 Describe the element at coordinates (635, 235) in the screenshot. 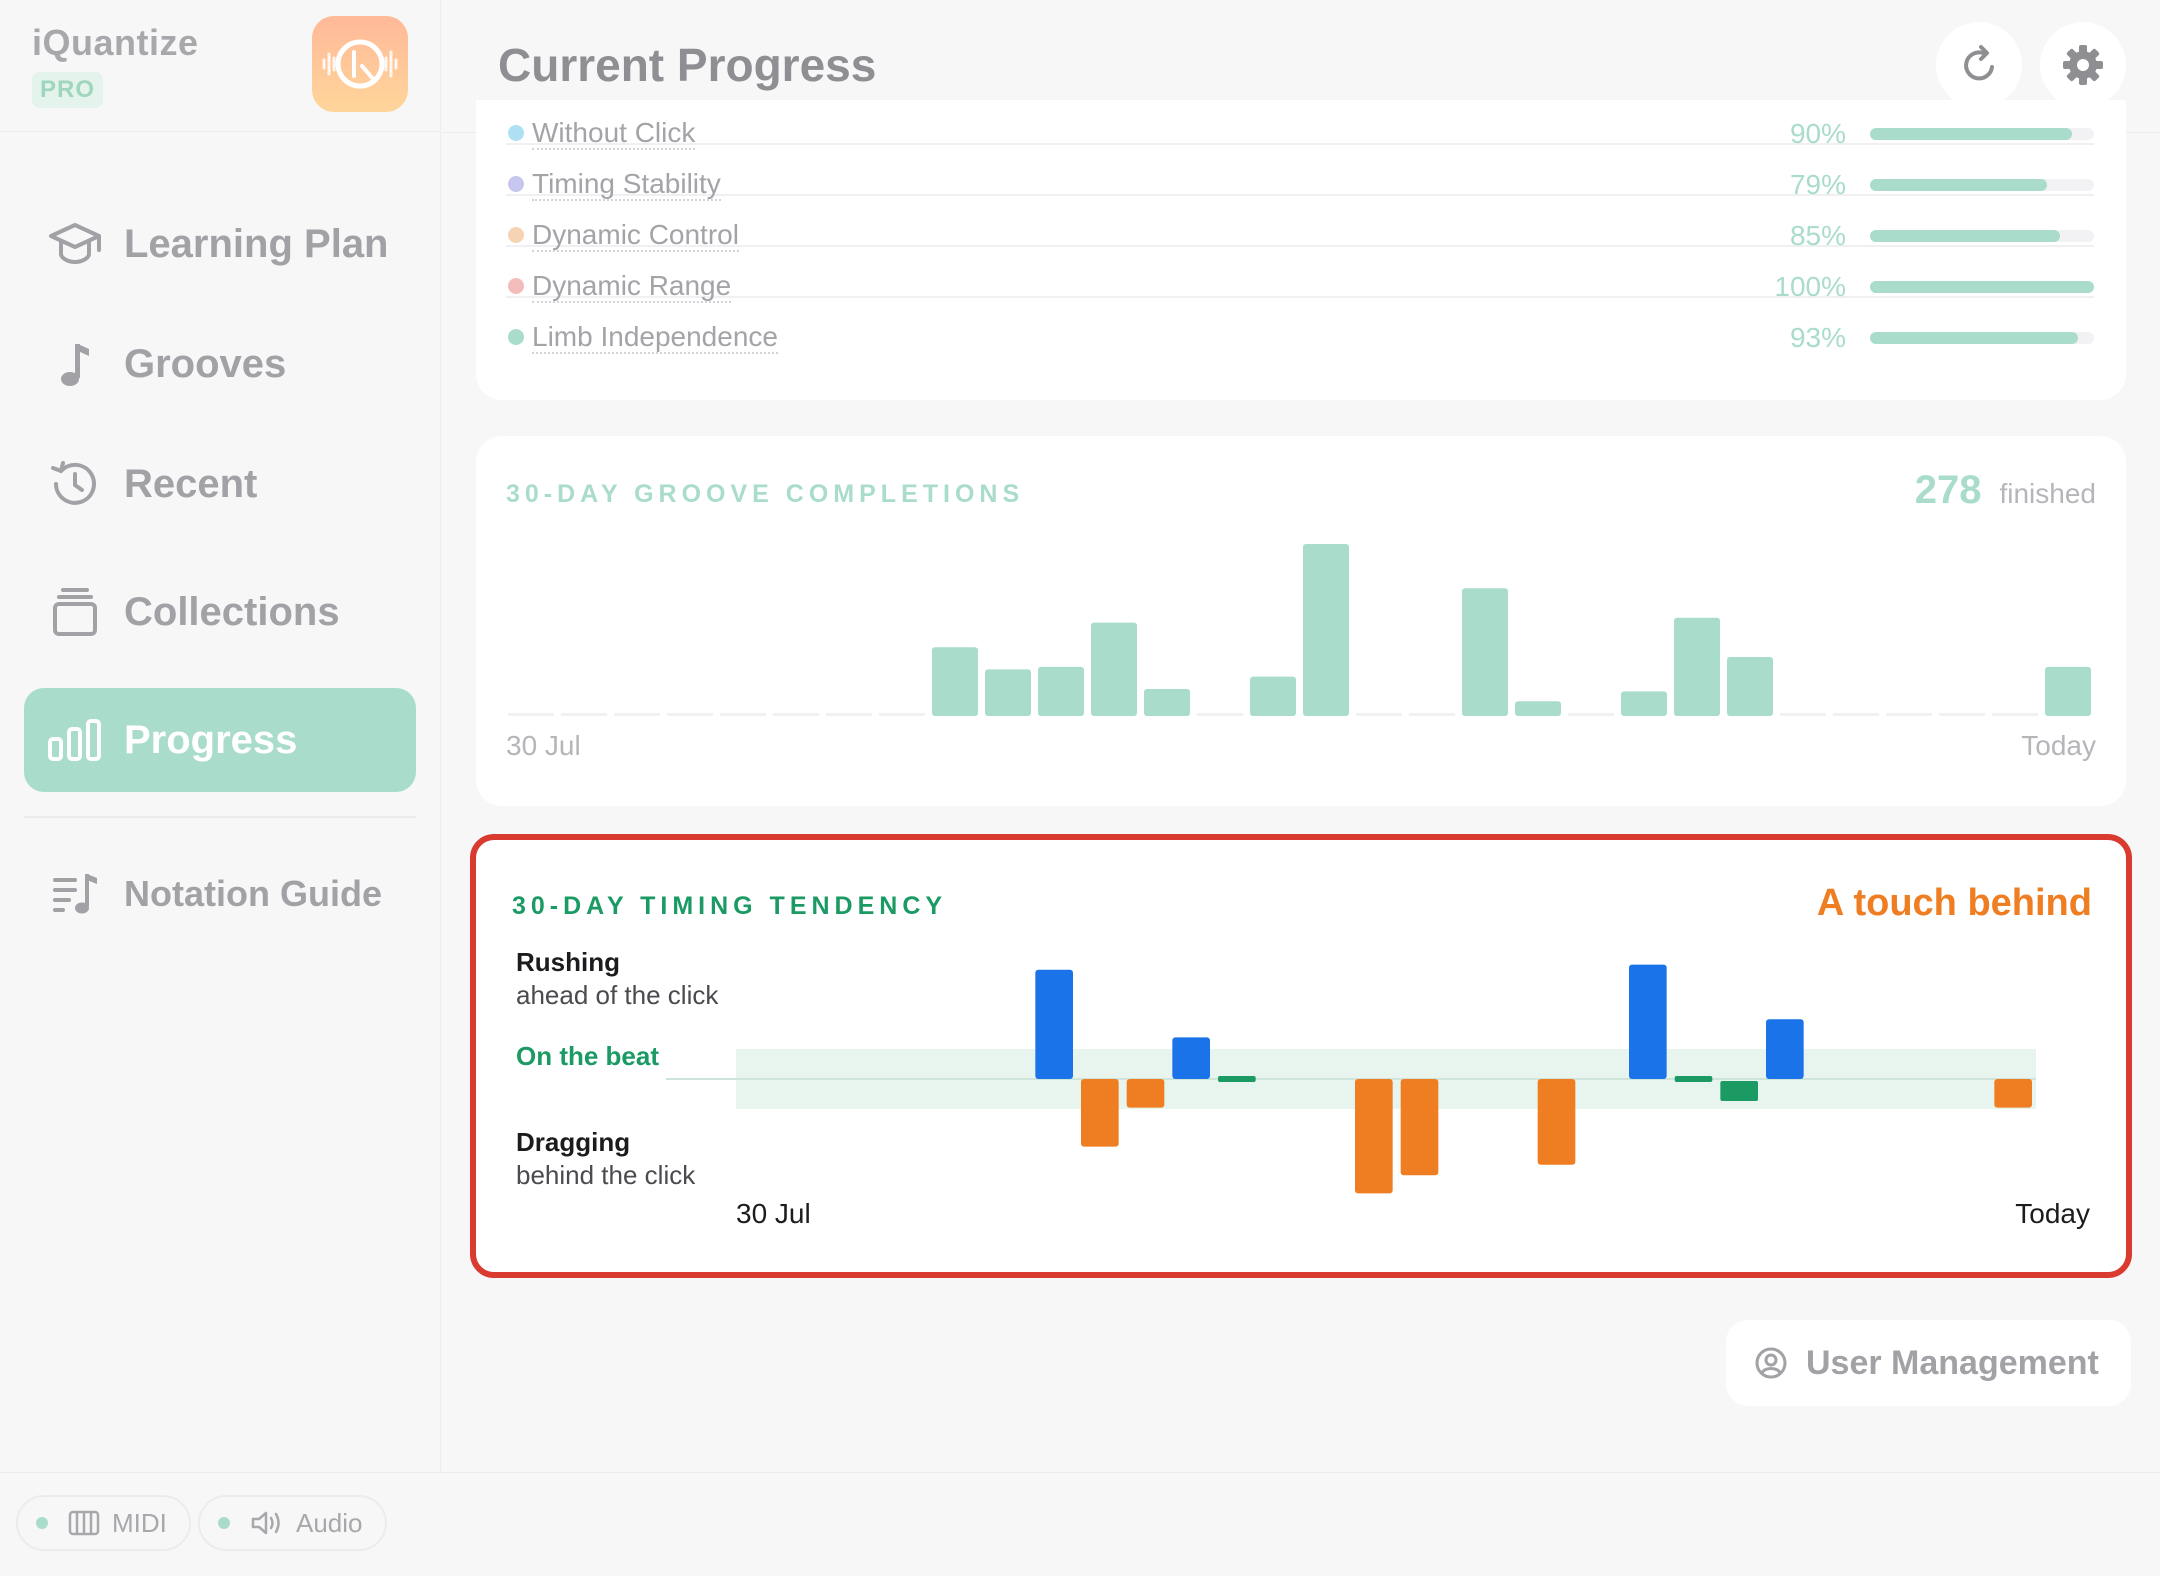

I see `skill-name: Dynamic Control` at that location.